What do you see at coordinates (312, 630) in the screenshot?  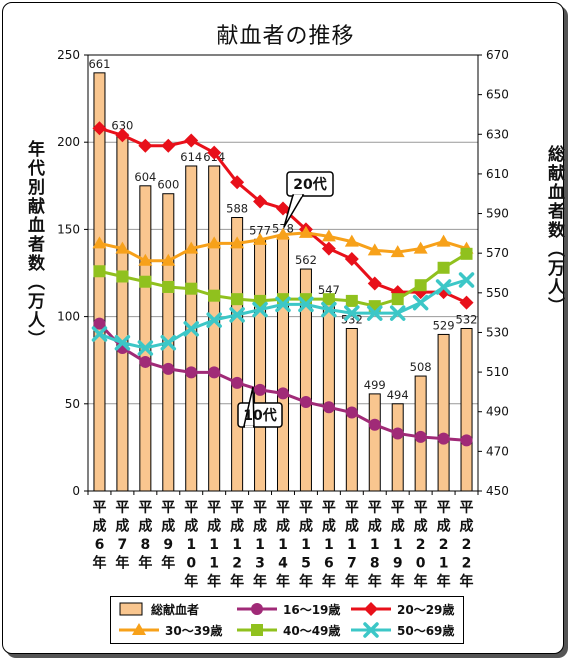 I see `legend-label: 40～49歳` at bounding box center [312, 630].